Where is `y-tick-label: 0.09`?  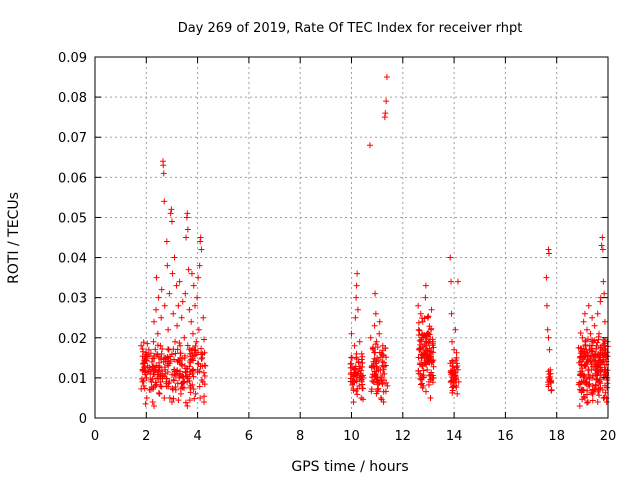 y-tick-label: 0.09 is located at coordinates (72, 58).